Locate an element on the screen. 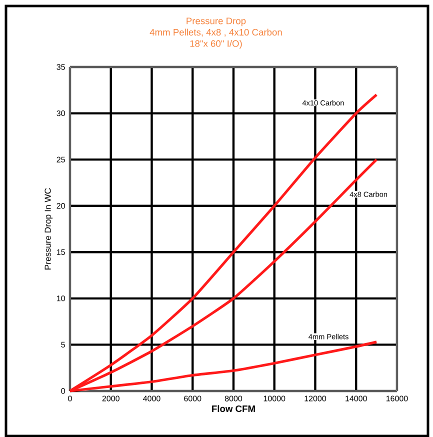 Image resolution: width=433 pixels, height=437 pixels. y-tick-label: 30 is located at coordinates (60, 113).